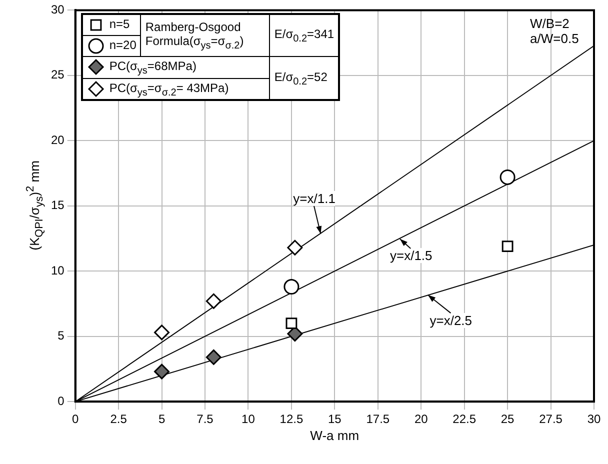 The width and height of the screenshot is (608, 464). What do you see at coordinates (76, 419) in the screenshot?
I see `x-tick-label: 0` at bounding box center [76, 419].